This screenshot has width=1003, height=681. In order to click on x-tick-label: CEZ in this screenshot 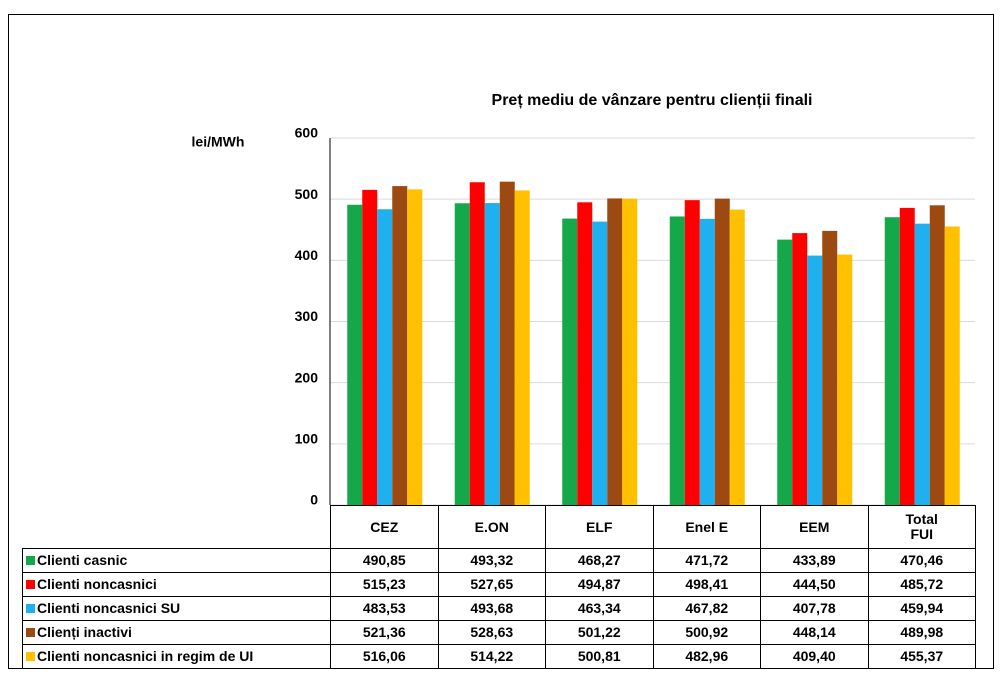, I will do `click(384, 526)`.